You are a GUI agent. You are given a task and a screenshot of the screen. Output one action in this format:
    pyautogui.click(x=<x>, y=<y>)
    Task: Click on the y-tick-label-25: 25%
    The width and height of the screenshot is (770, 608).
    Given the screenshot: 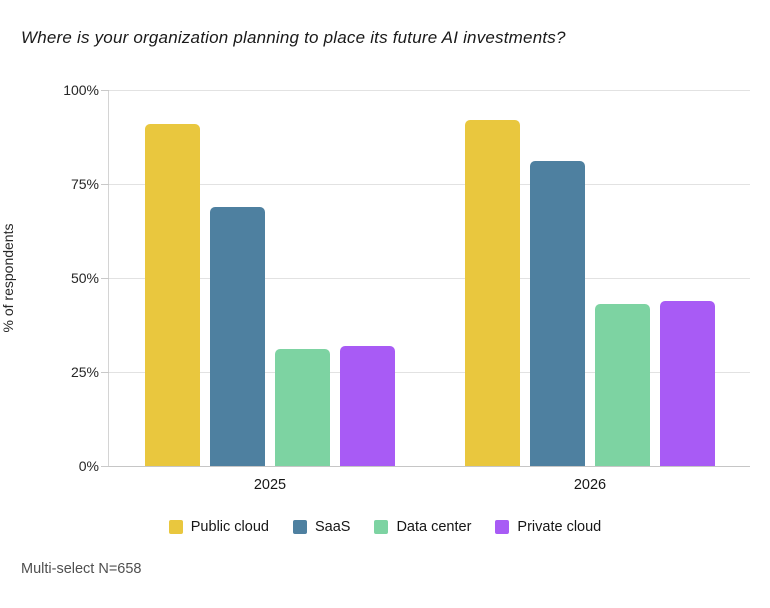 What is the action you would take?
    pyautogui.click(x=84, y=372)
    